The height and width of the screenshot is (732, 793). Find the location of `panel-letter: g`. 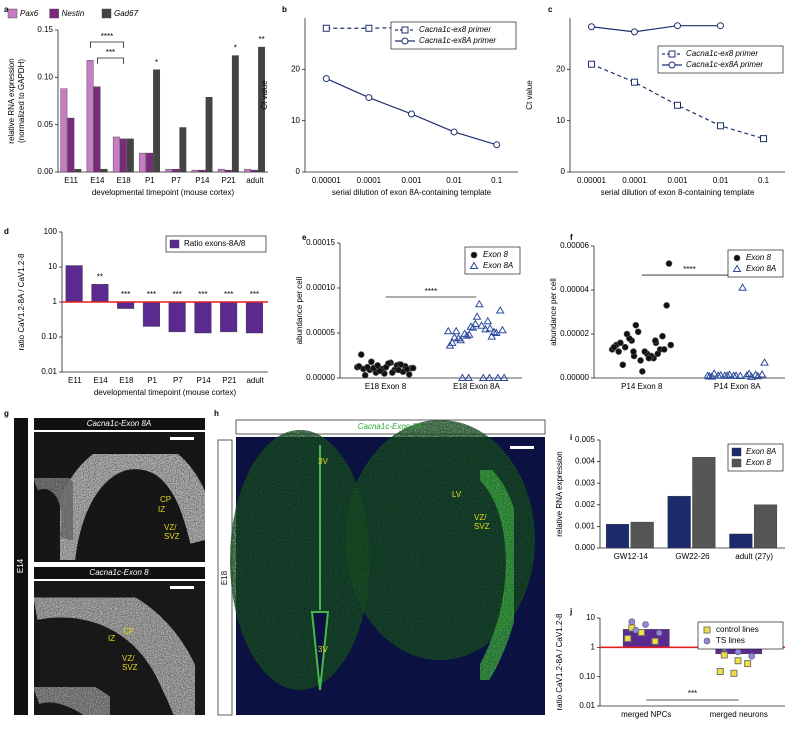

panel-letter: g is located at coordinates (6, 413).